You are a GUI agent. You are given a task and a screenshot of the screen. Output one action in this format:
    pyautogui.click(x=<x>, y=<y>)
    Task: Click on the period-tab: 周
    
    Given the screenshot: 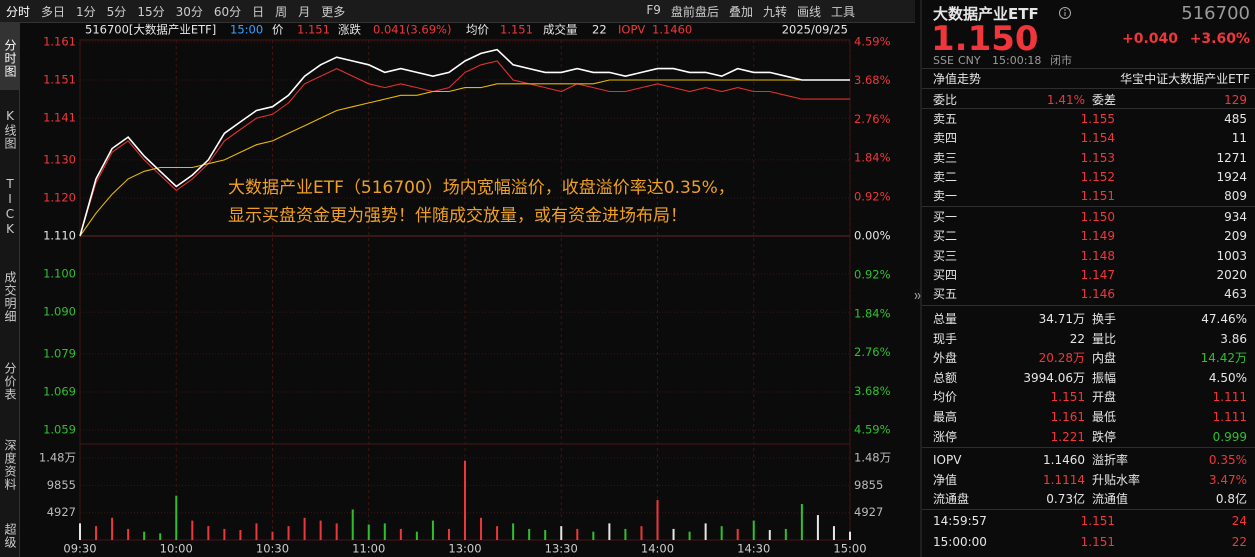 What is the action you would take?
    pyautogui.click(x=281, y=12)
    